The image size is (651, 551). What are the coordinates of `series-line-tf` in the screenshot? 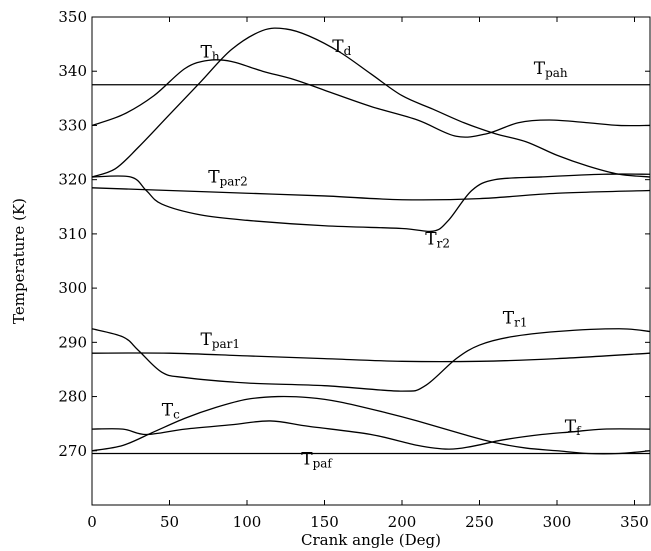 It's located at (371, 435).